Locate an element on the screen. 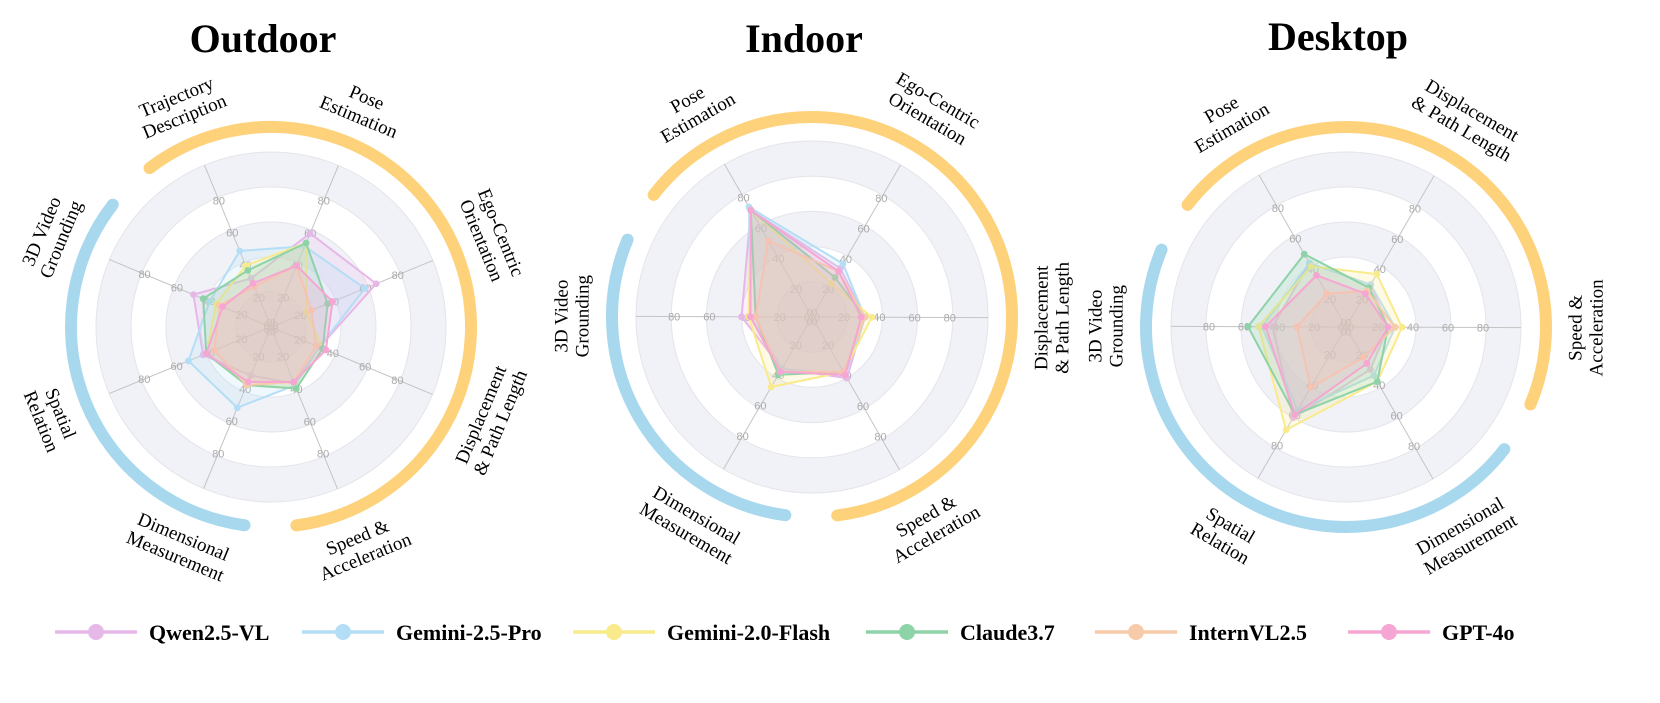  axis-label-speed-acceleration: Speed &Acceleration is located at coordinates (1586, 328).